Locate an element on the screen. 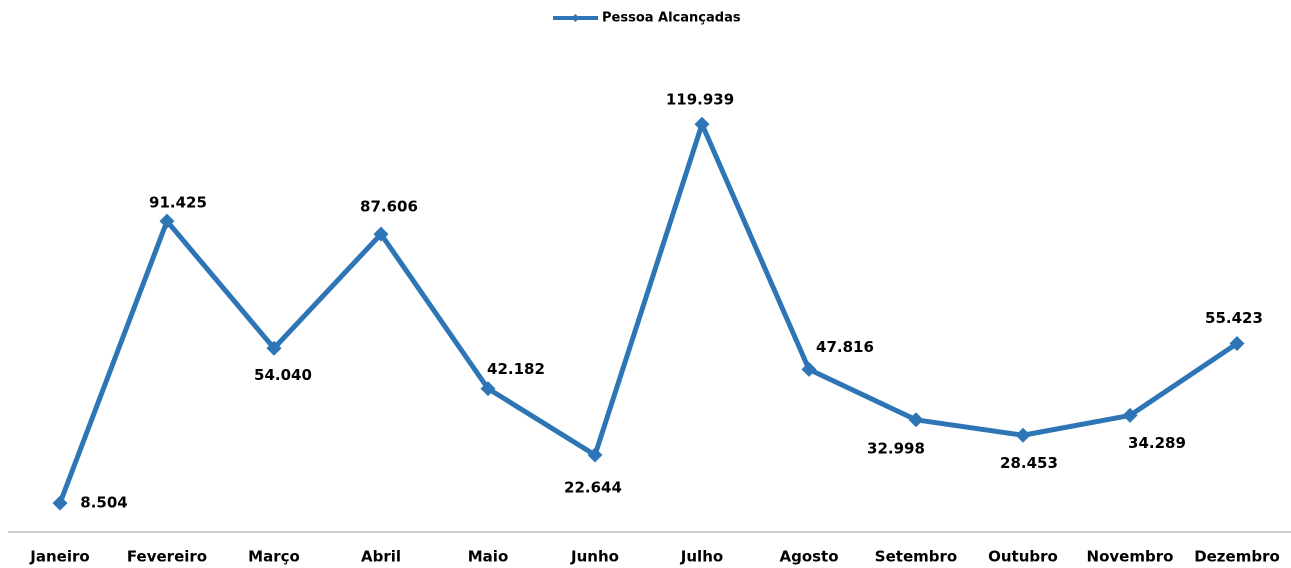 This screenshot has height=568, width=1291. data-label: 22.644 is located at coordinates (593, 488).